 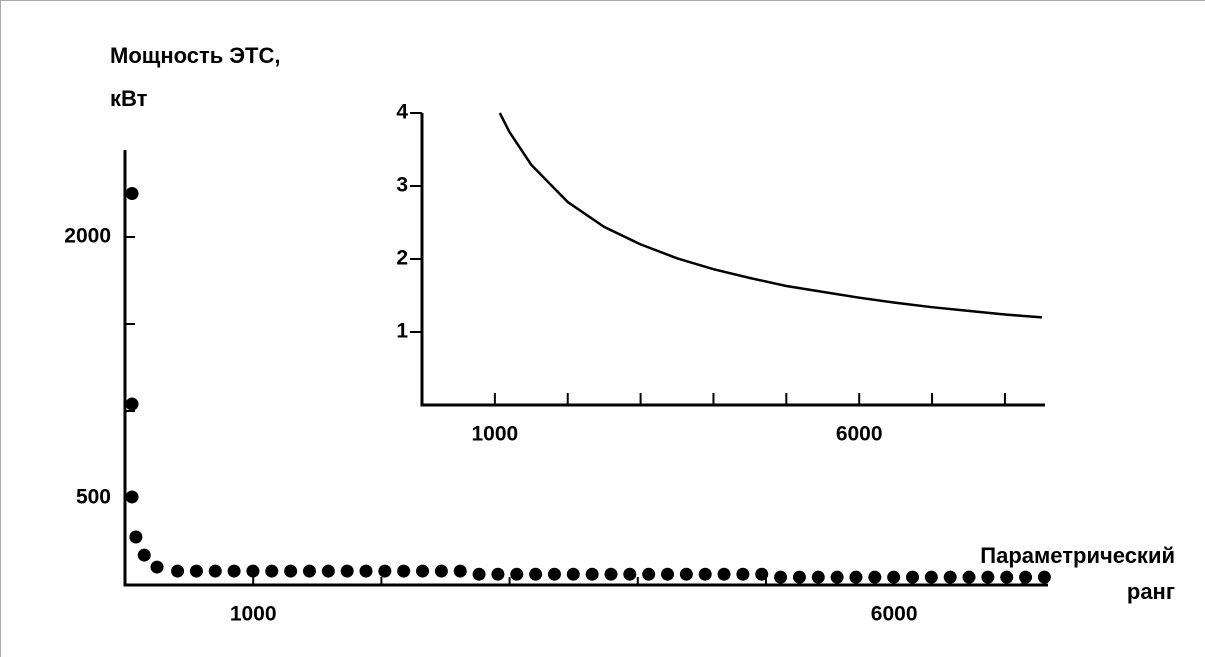 I want to click on y-tick-label: 2000, so click(x=87, y=236).